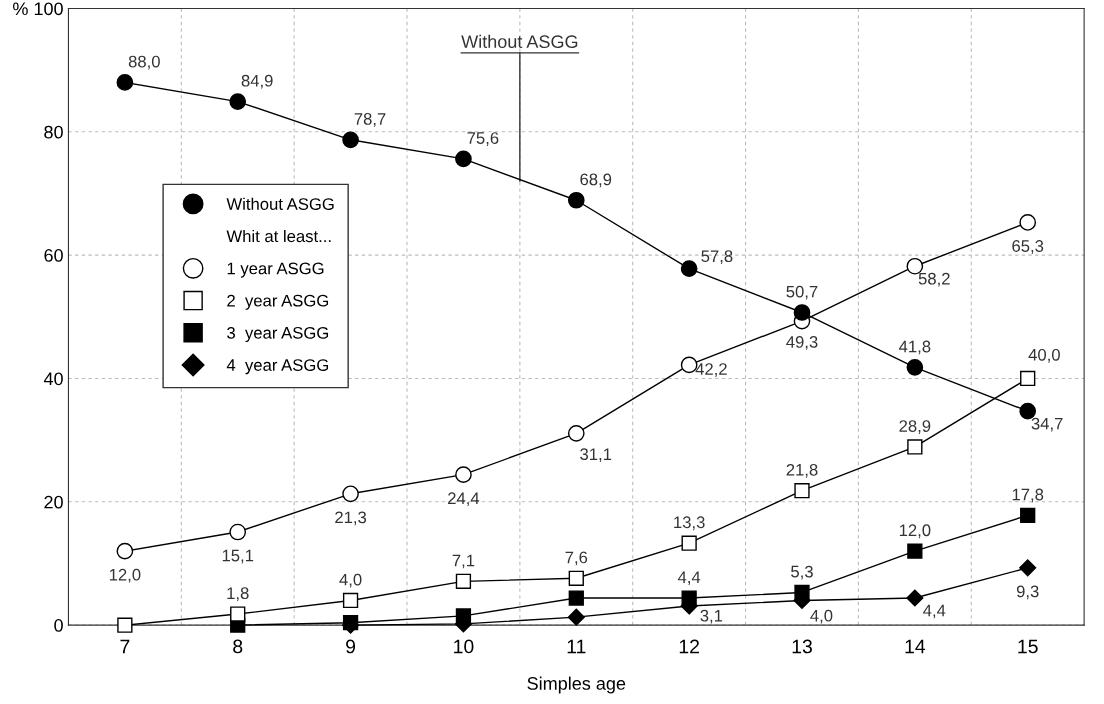 The width and height of the screenshot is (1104, 704). Describe the element at coordinates (351, 646) in the screenshot. I see `x-tick-label: 9` at that location.